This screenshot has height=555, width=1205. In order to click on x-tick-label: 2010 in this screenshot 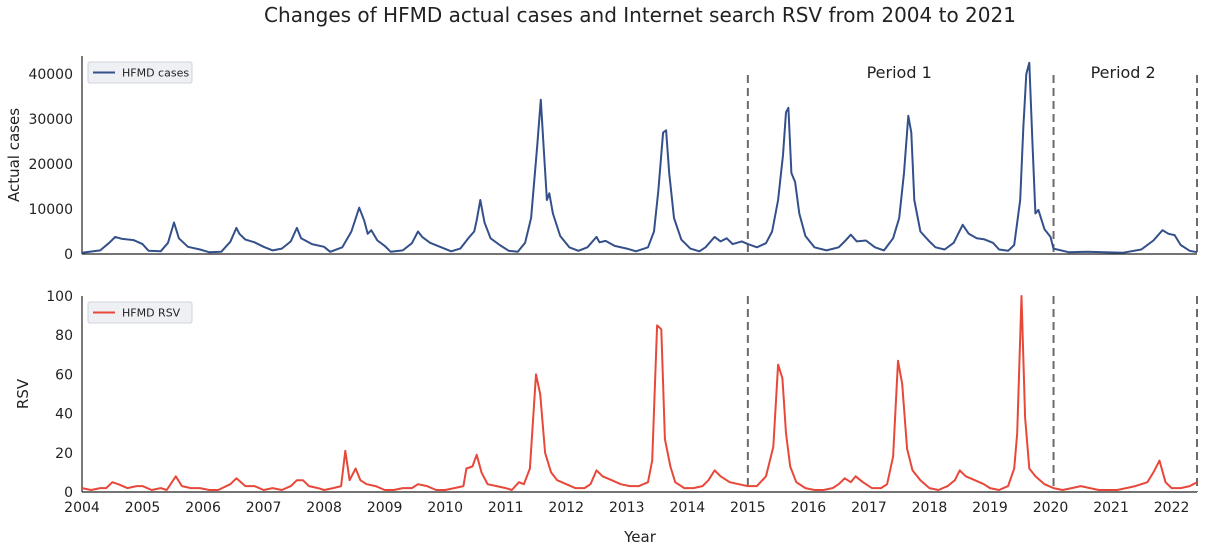, I will do `click(445, 508)`.